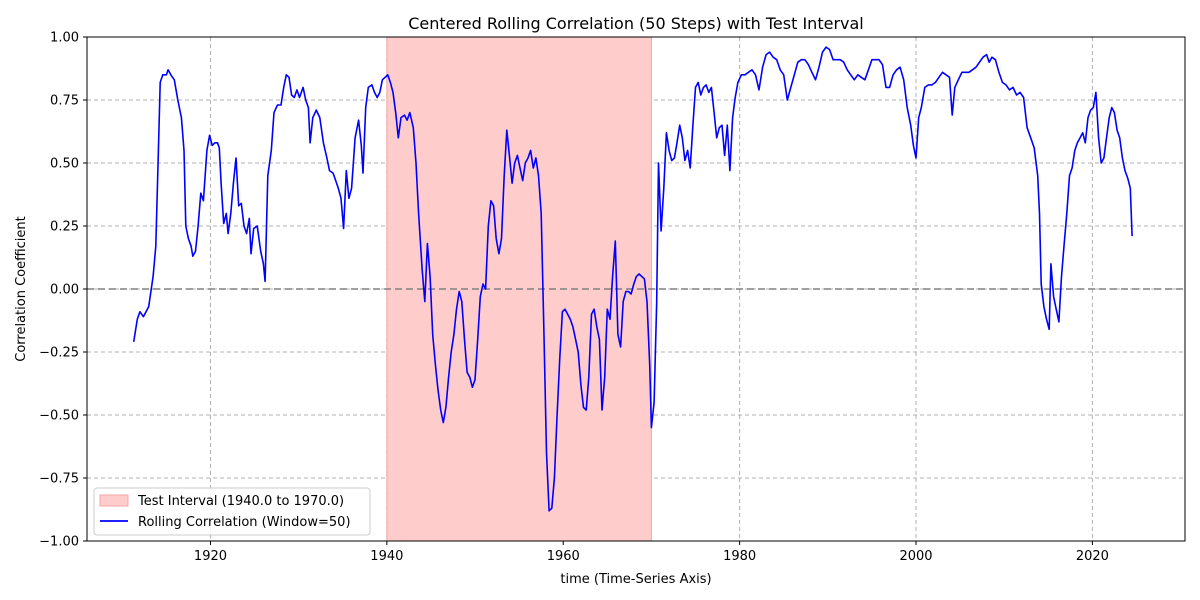 The height and width of the screenshot is (600, 1200). Describe the element at coordinates (739, 556) in the screenshot. I see `x-tick-label: 1980` at that location.